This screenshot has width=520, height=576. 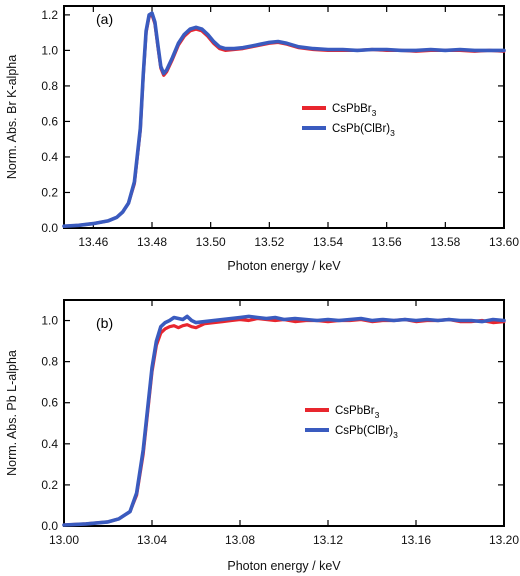 What do you see at coordinates (104, 323) in the screenshot?
I see `panel-label: (b)` at bounding box center [104, 323].